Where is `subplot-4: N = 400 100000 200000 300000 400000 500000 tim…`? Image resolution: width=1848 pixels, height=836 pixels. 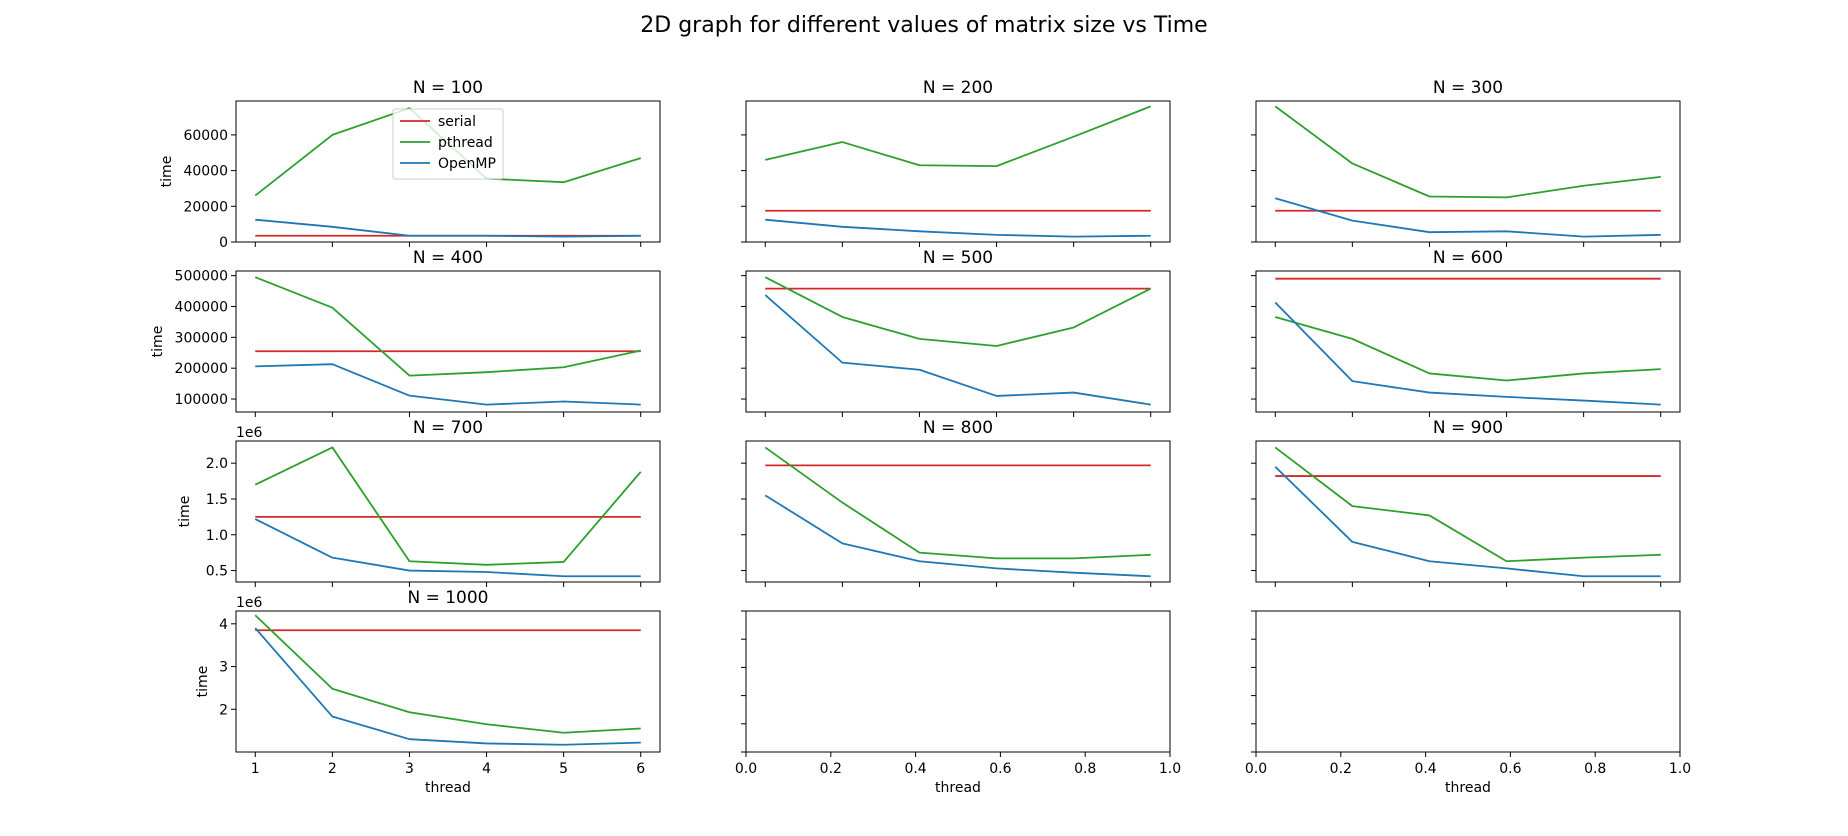
subplot-4: N = 400 100000 200000 300000 400000 500000 tim… is located at coordinates (405, 332).